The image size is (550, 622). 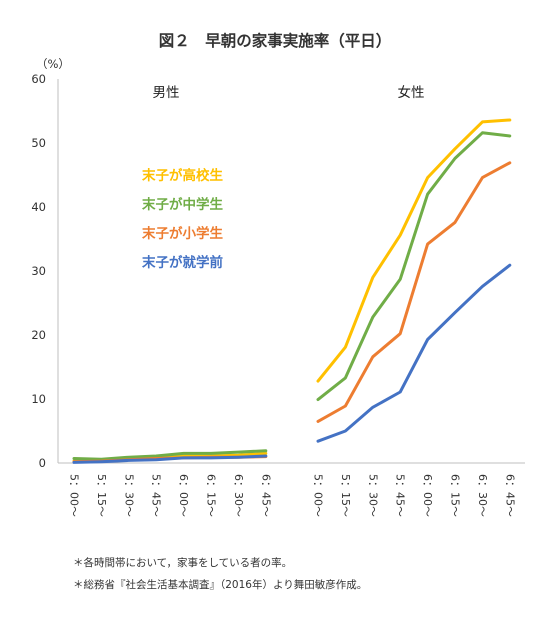 I want to click on legend-item: 末子が就学前, so click(x=182, y=262).